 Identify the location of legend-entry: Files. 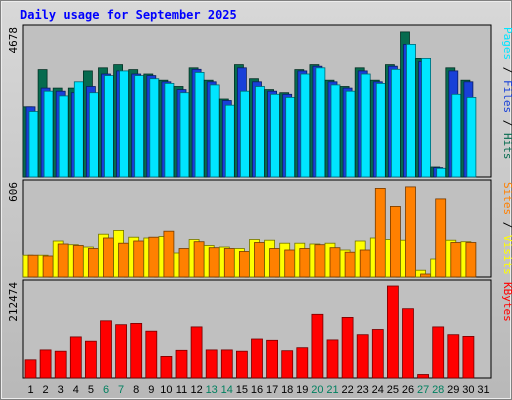
(506, 96).